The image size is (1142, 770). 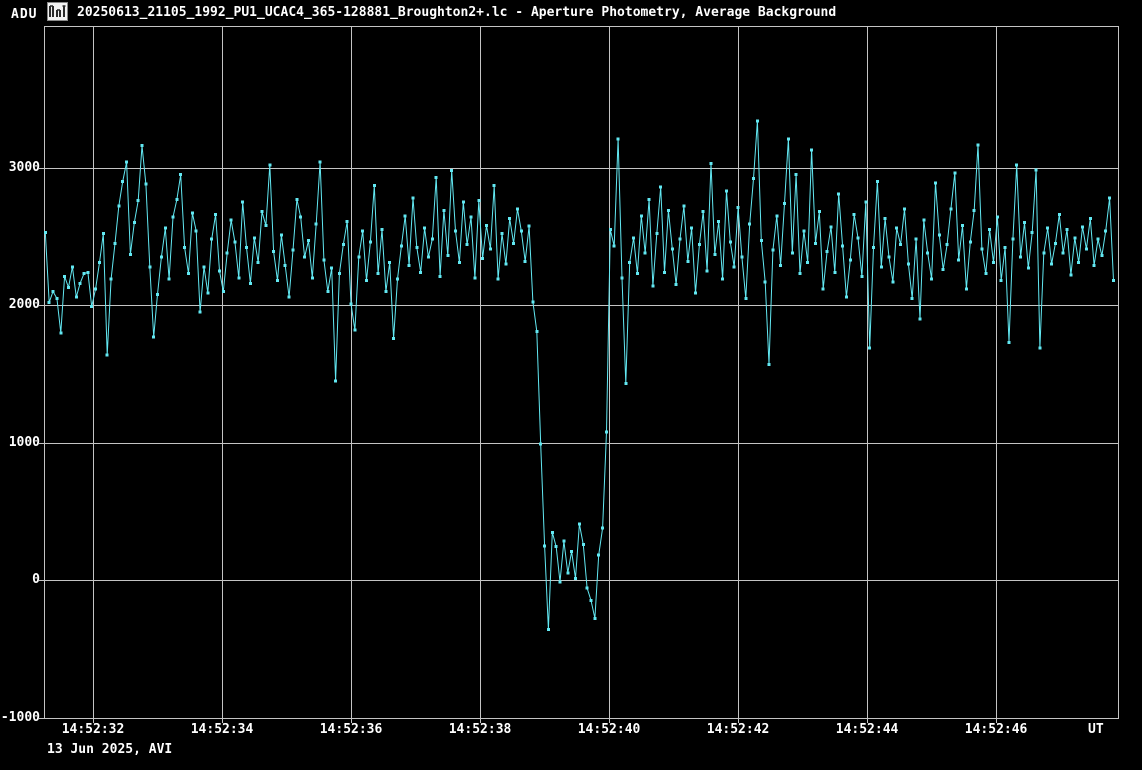 I want to click on x-tick-label: 14:52:34, so click(x=222, y=729).